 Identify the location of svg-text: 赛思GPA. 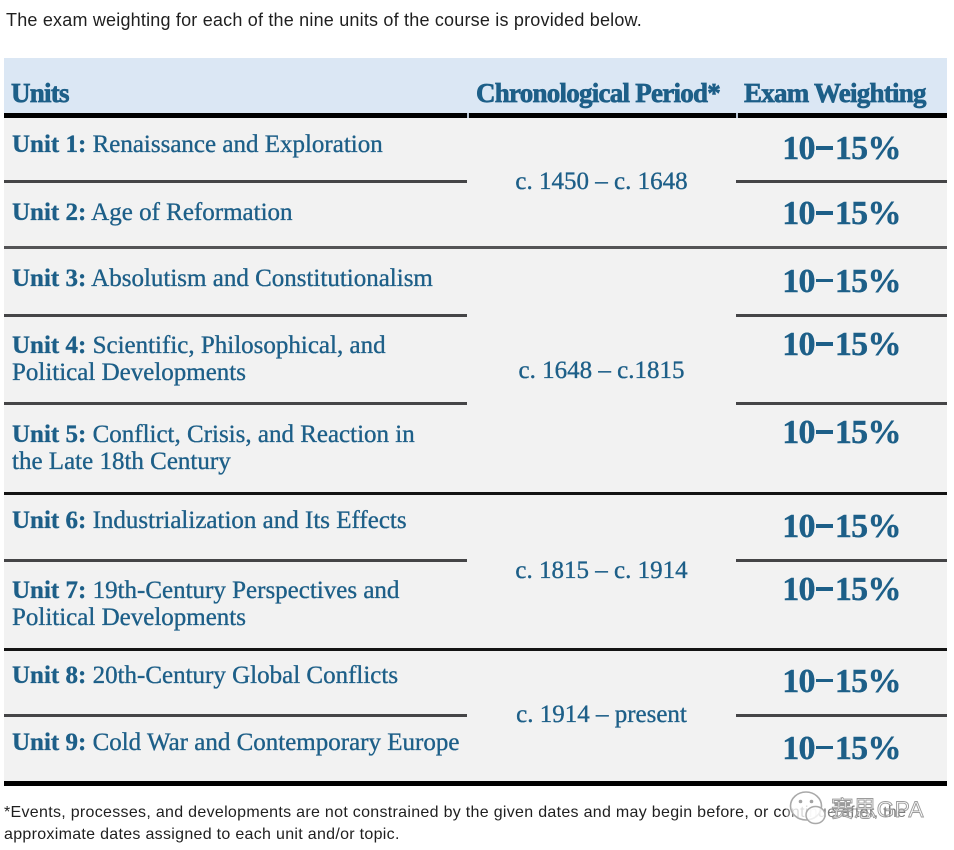
(877, 809).